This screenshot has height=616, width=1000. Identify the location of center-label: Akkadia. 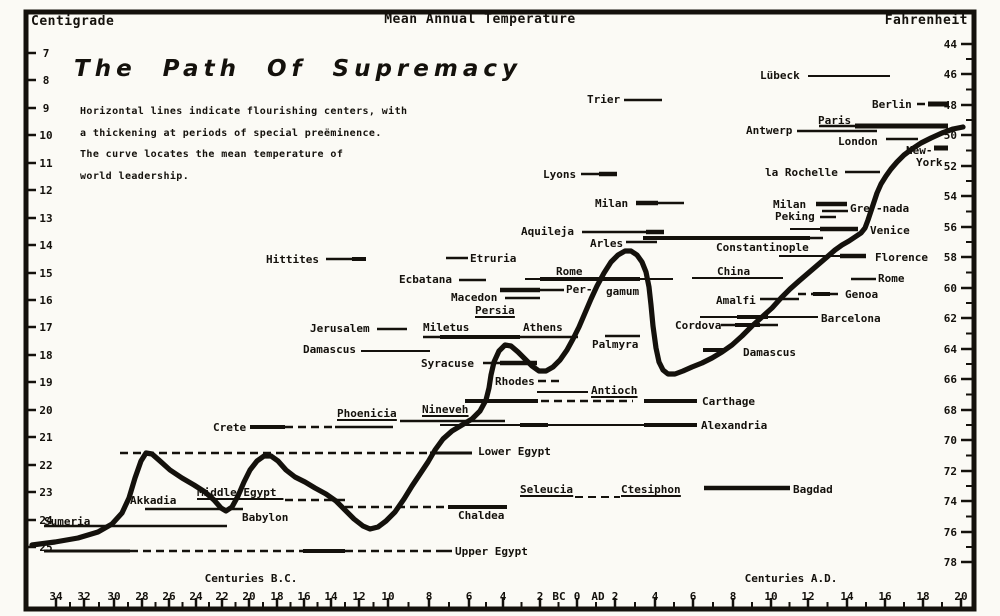
(153, 500).